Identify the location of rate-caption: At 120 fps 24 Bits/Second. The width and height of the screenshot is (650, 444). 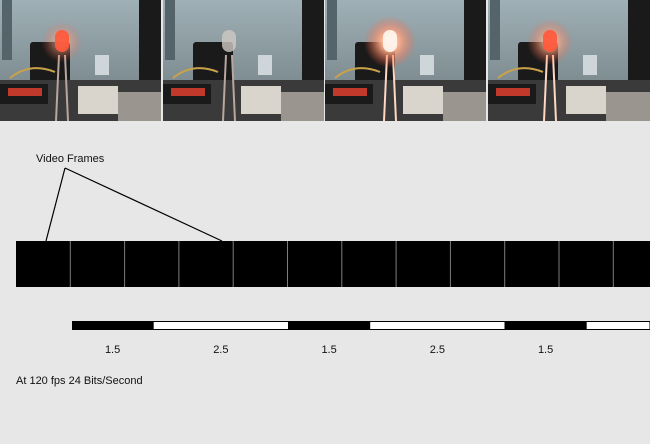
(79, 381).